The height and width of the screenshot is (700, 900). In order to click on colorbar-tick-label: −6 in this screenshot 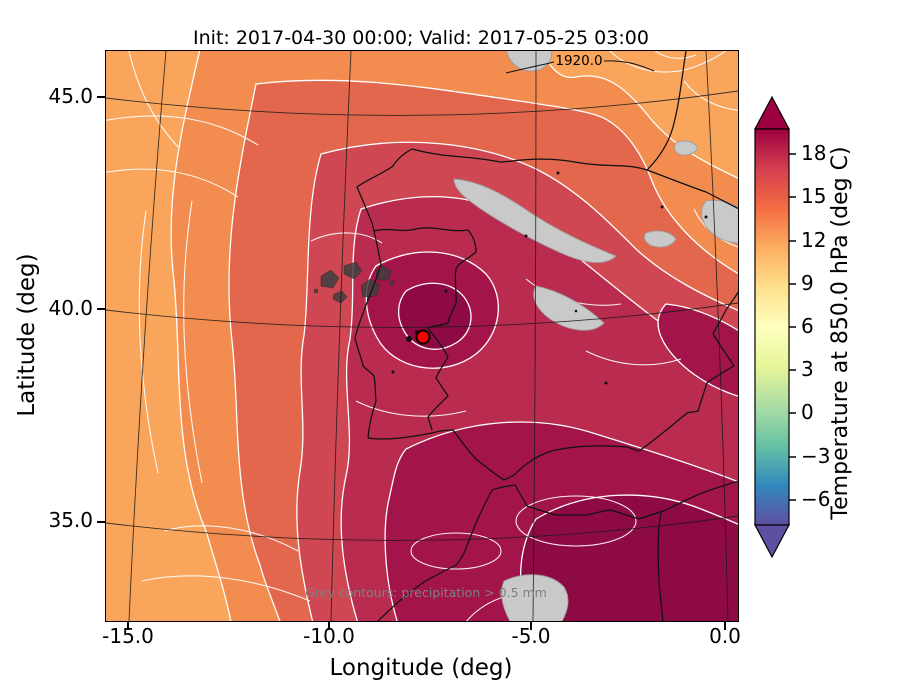, I will do `click(816, 499)`.